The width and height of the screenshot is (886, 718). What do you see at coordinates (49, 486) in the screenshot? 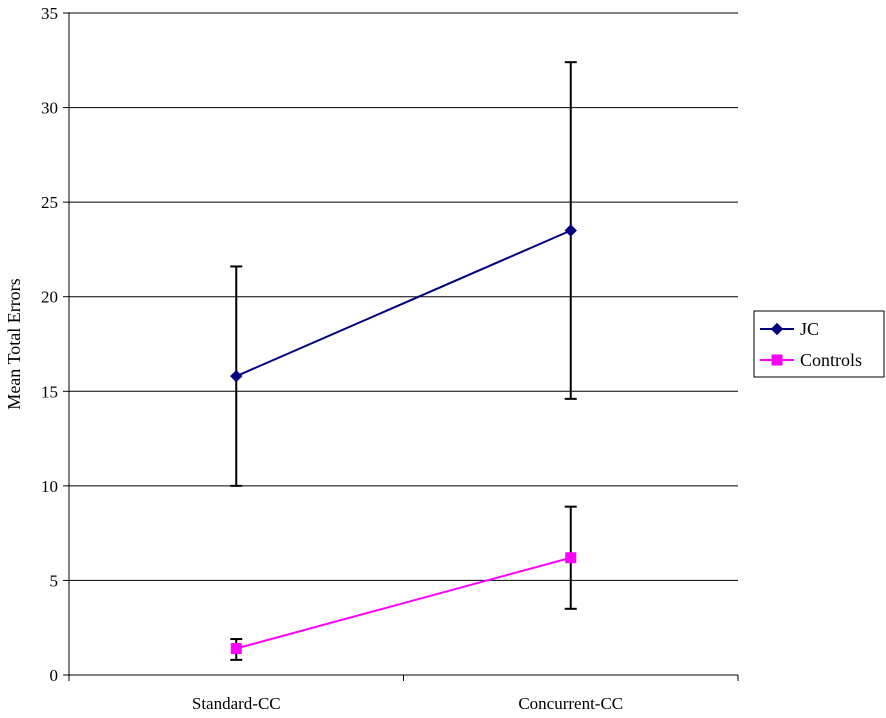
I see `y-tick-label: 10` at bounding box center [49, 486].